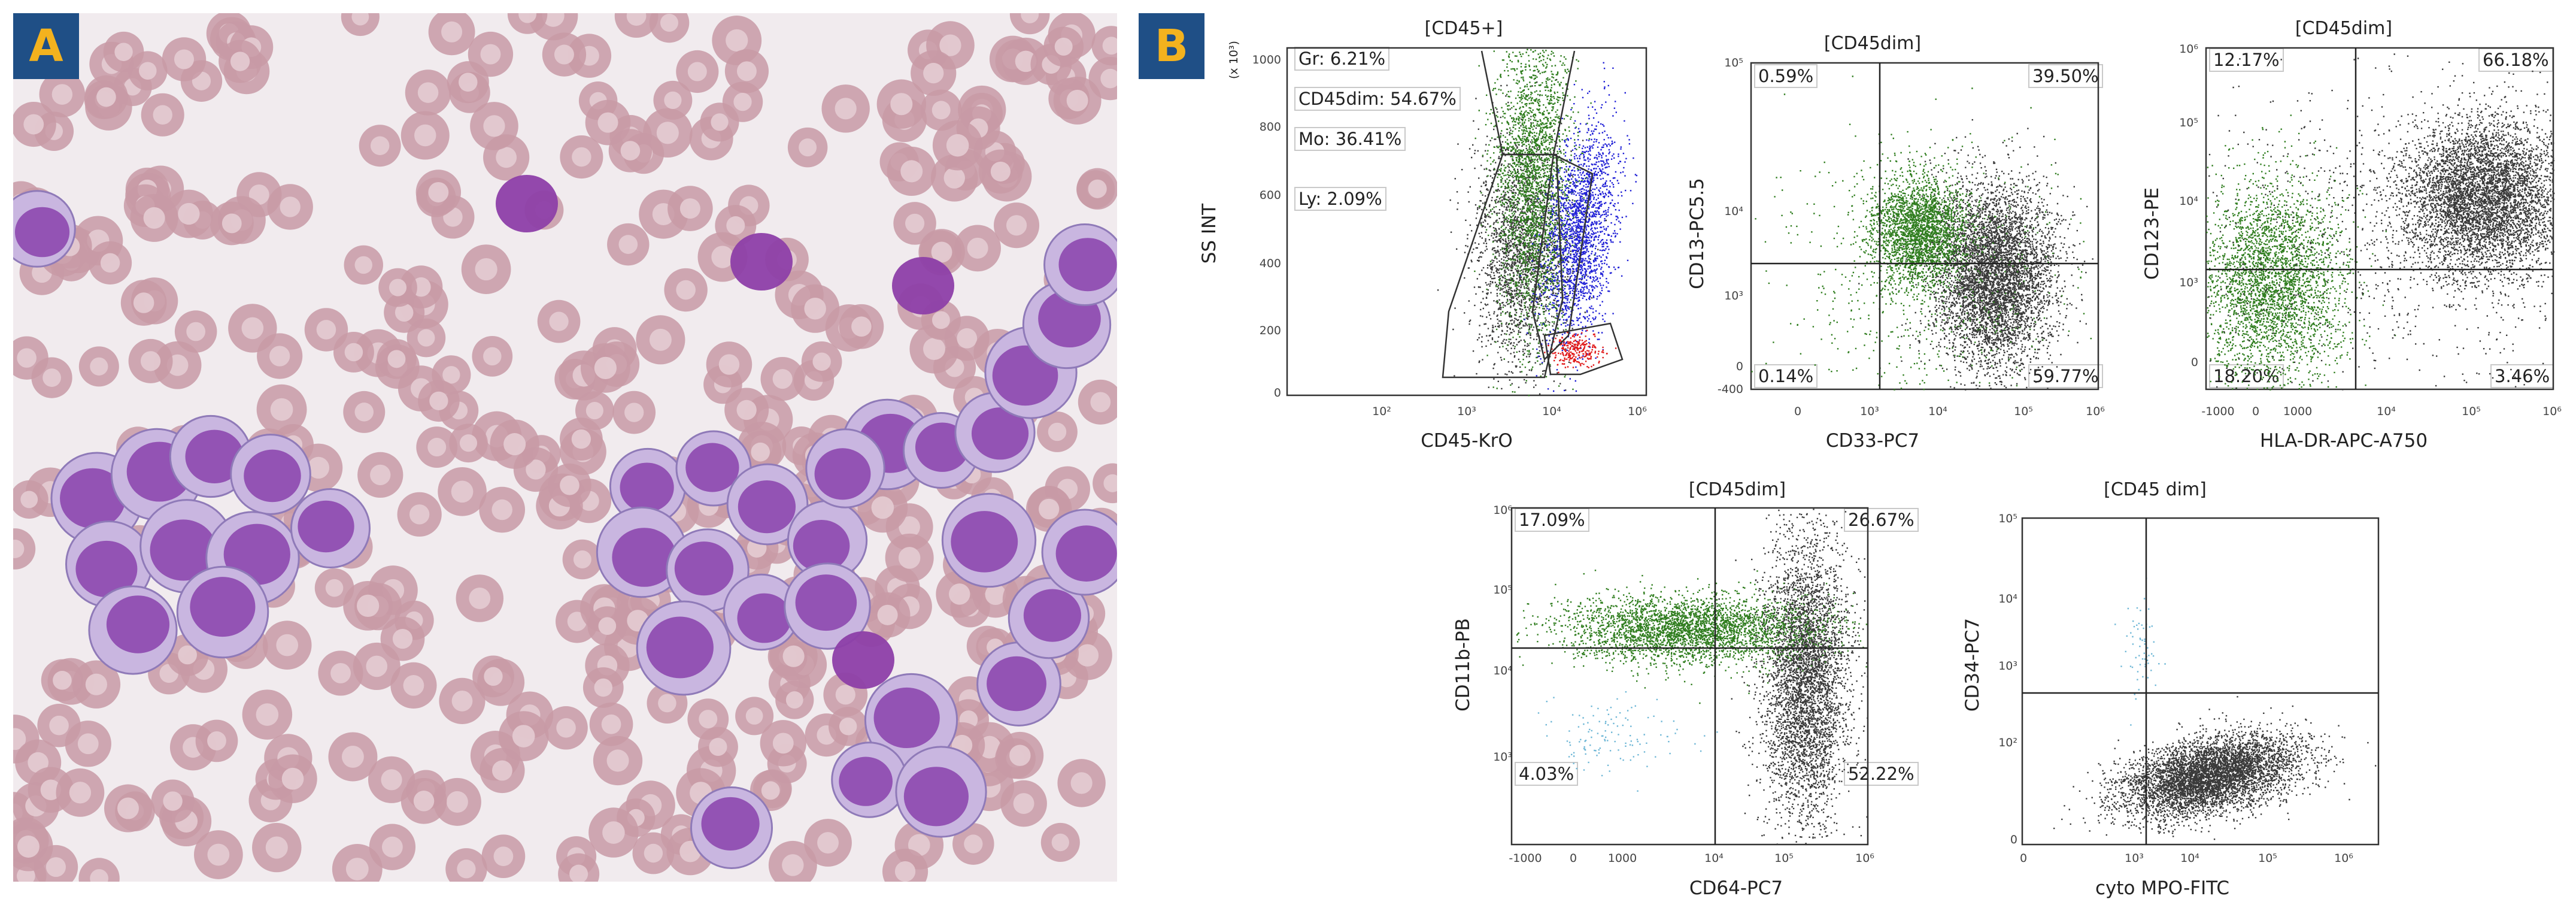  What do you see at coordinates (1381, 411) in the screenshot?
I see `x-tick: 10²` at bounding box center [1381, 411].